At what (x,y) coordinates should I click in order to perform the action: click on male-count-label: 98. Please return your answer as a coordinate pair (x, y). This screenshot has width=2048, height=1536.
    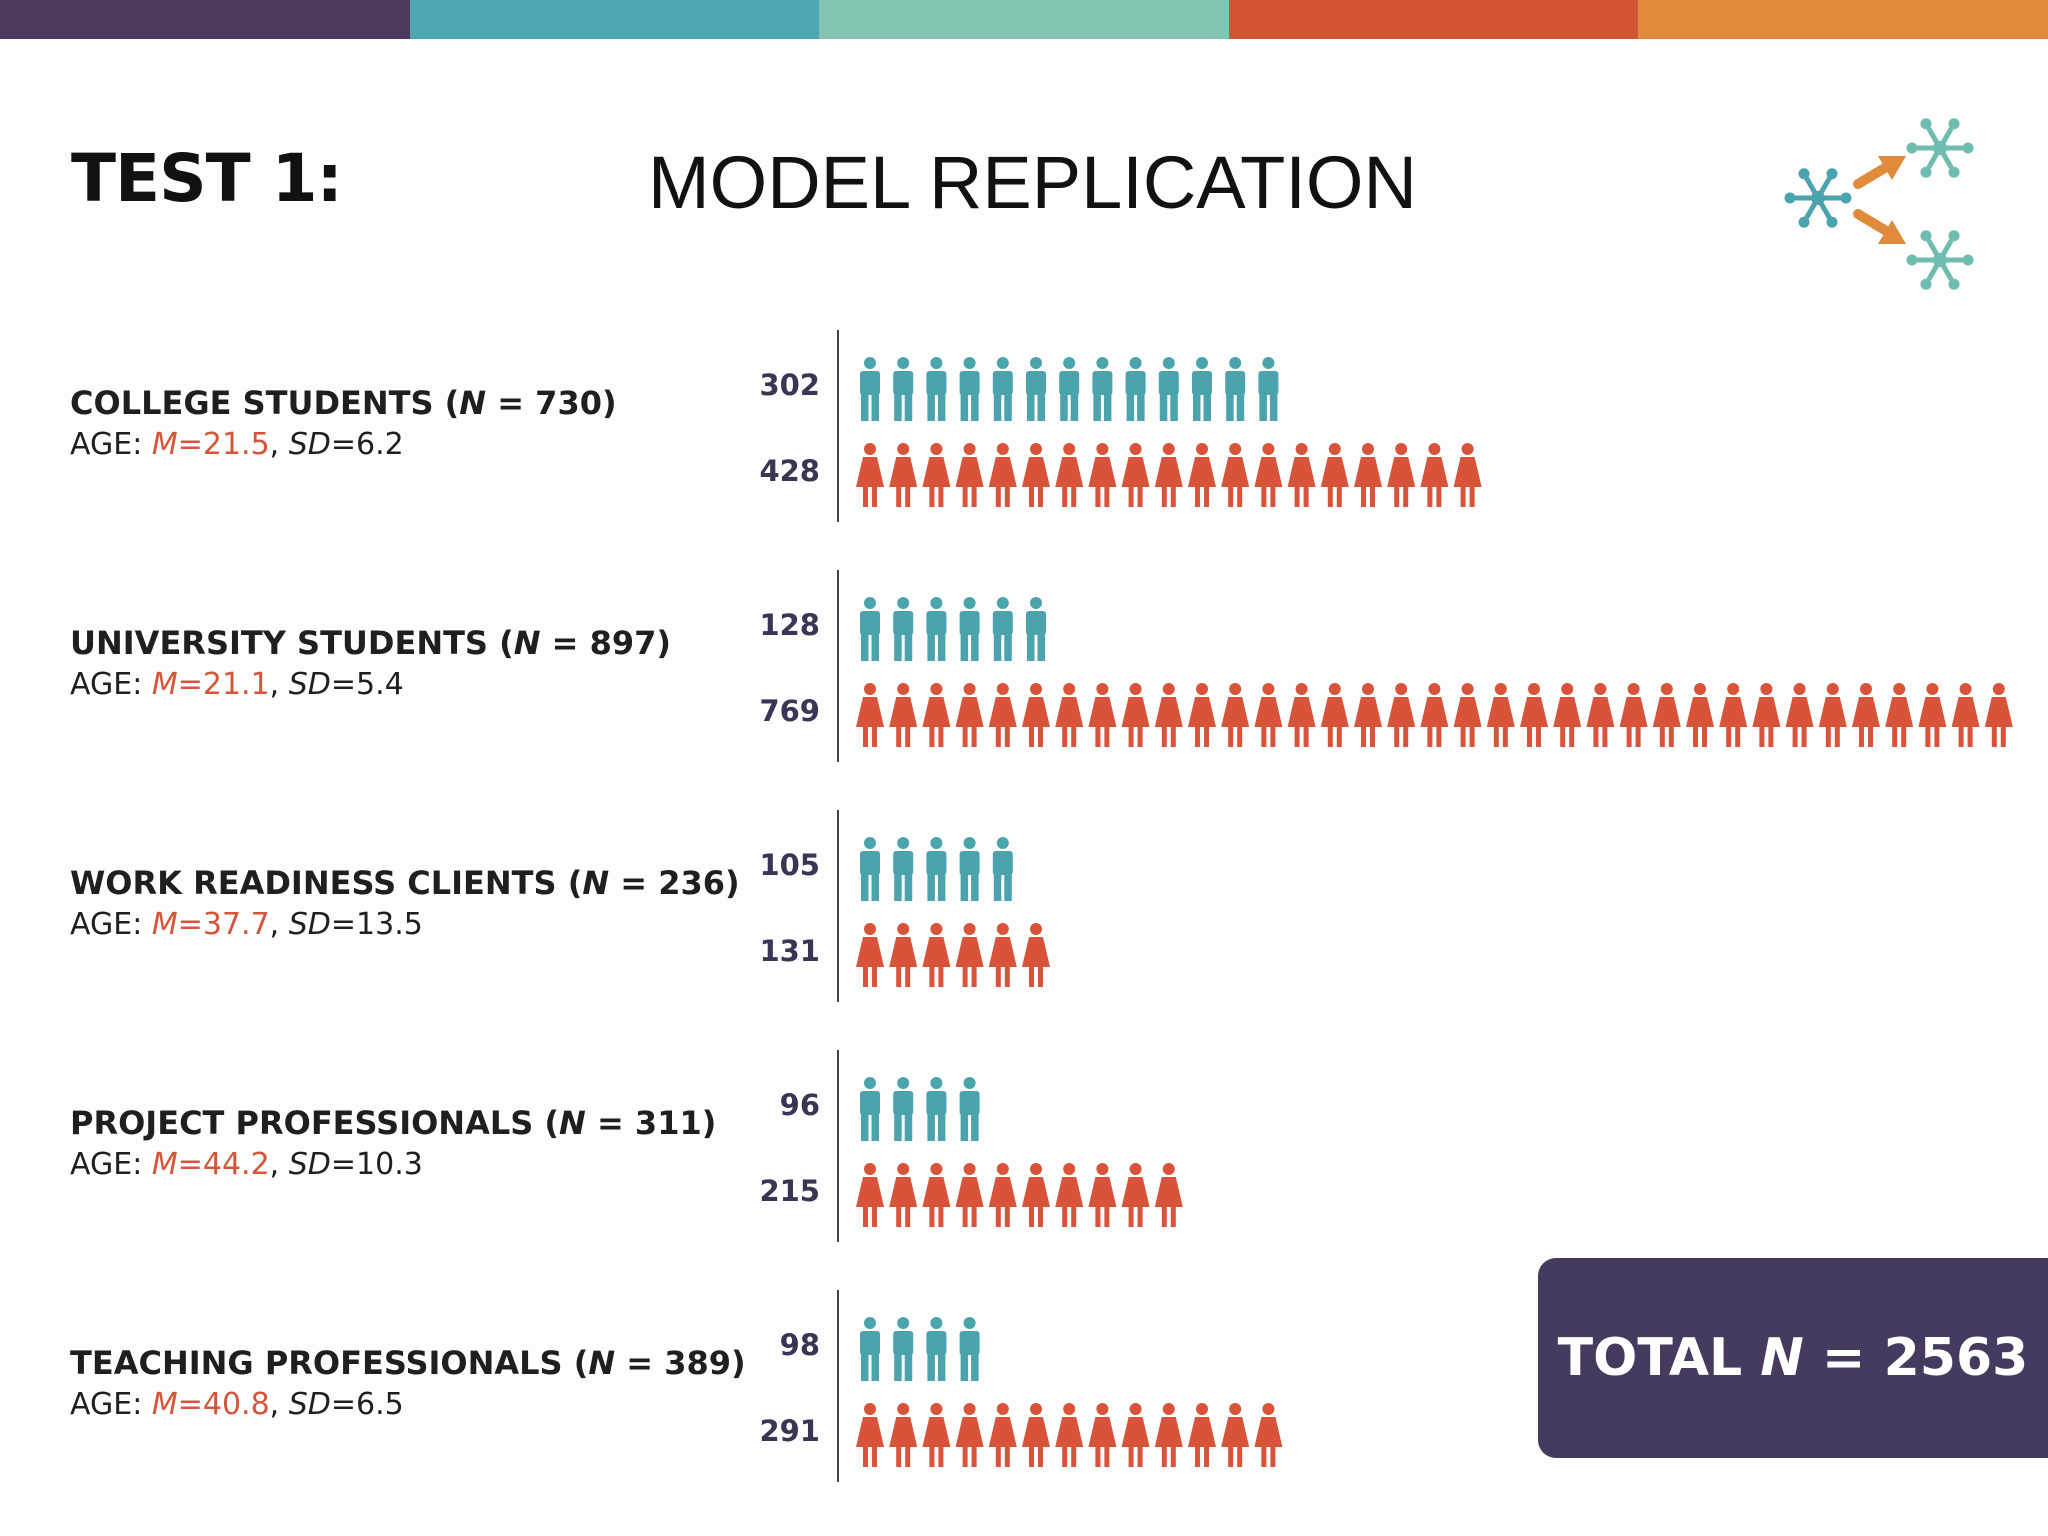
    Looking at the image, I should click on (800, 1345).